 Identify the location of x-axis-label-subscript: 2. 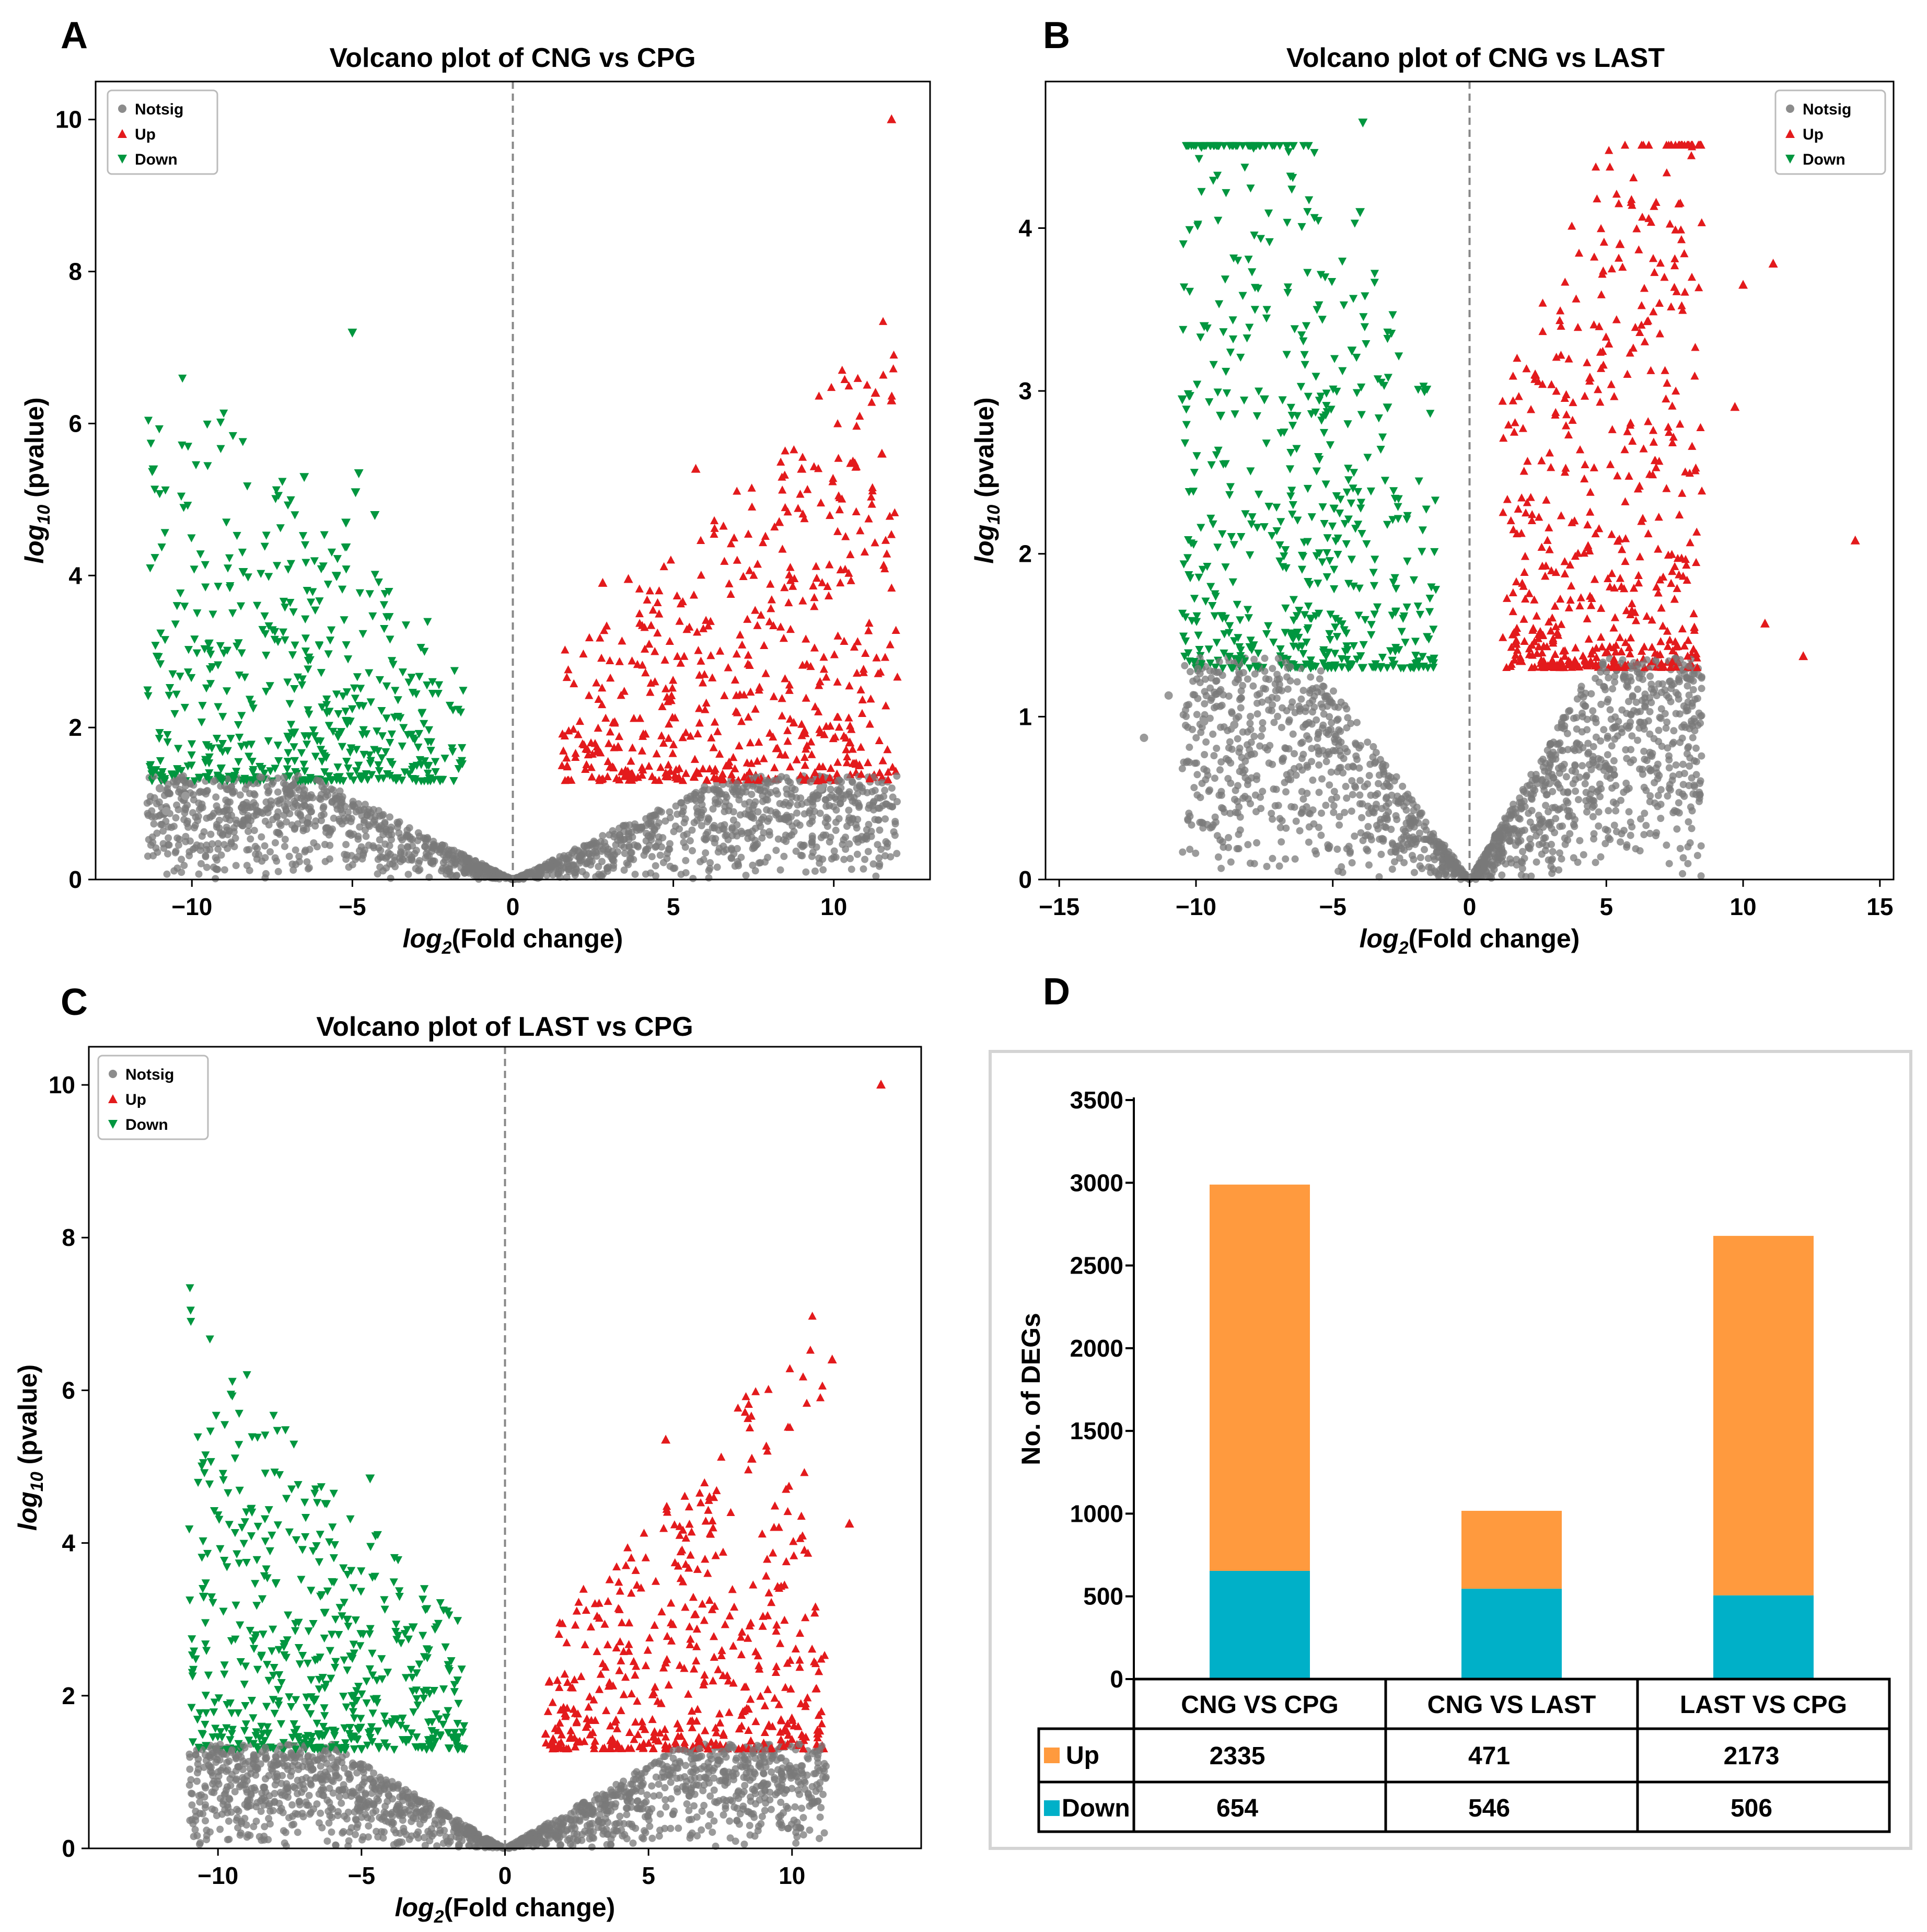
(447, 948).